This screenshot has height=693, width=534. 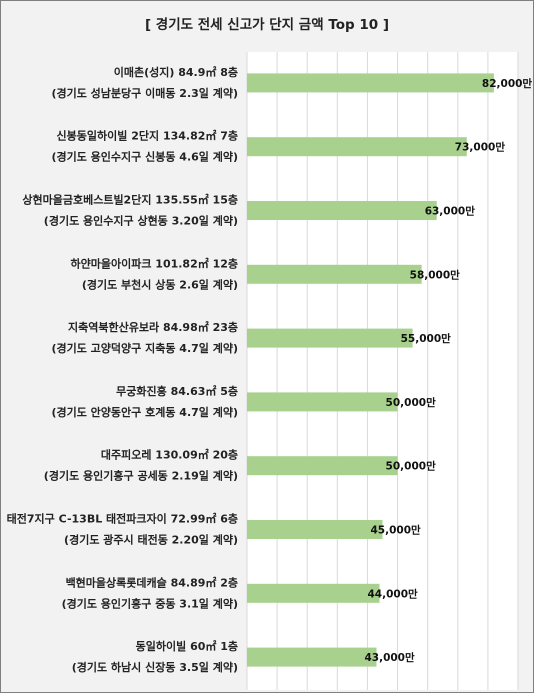 What do you see at coordinates (480, 147) in the screenshot?
I see `data-label: 73,000만` at bounding box center [480, 147].